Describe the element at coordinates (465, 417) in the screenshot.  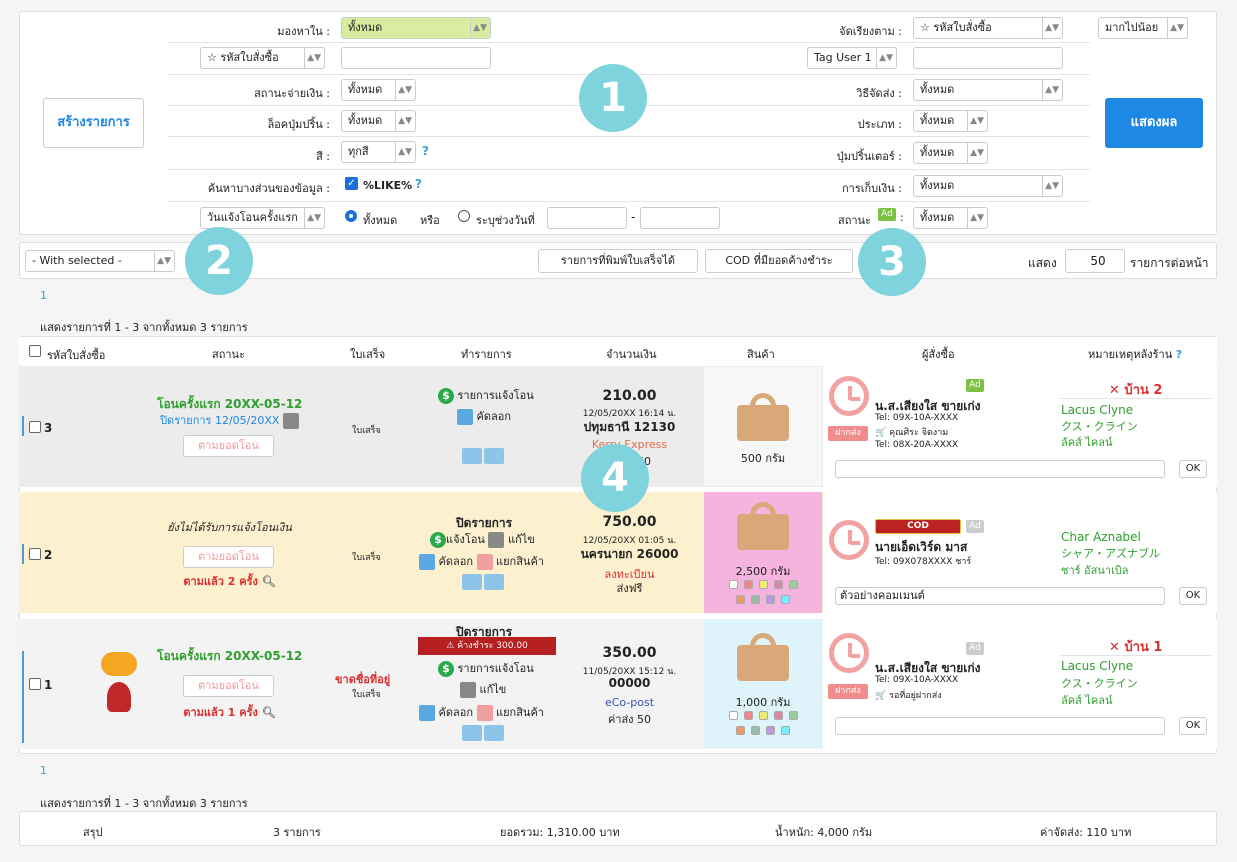
I see `copy-icon` at that location.